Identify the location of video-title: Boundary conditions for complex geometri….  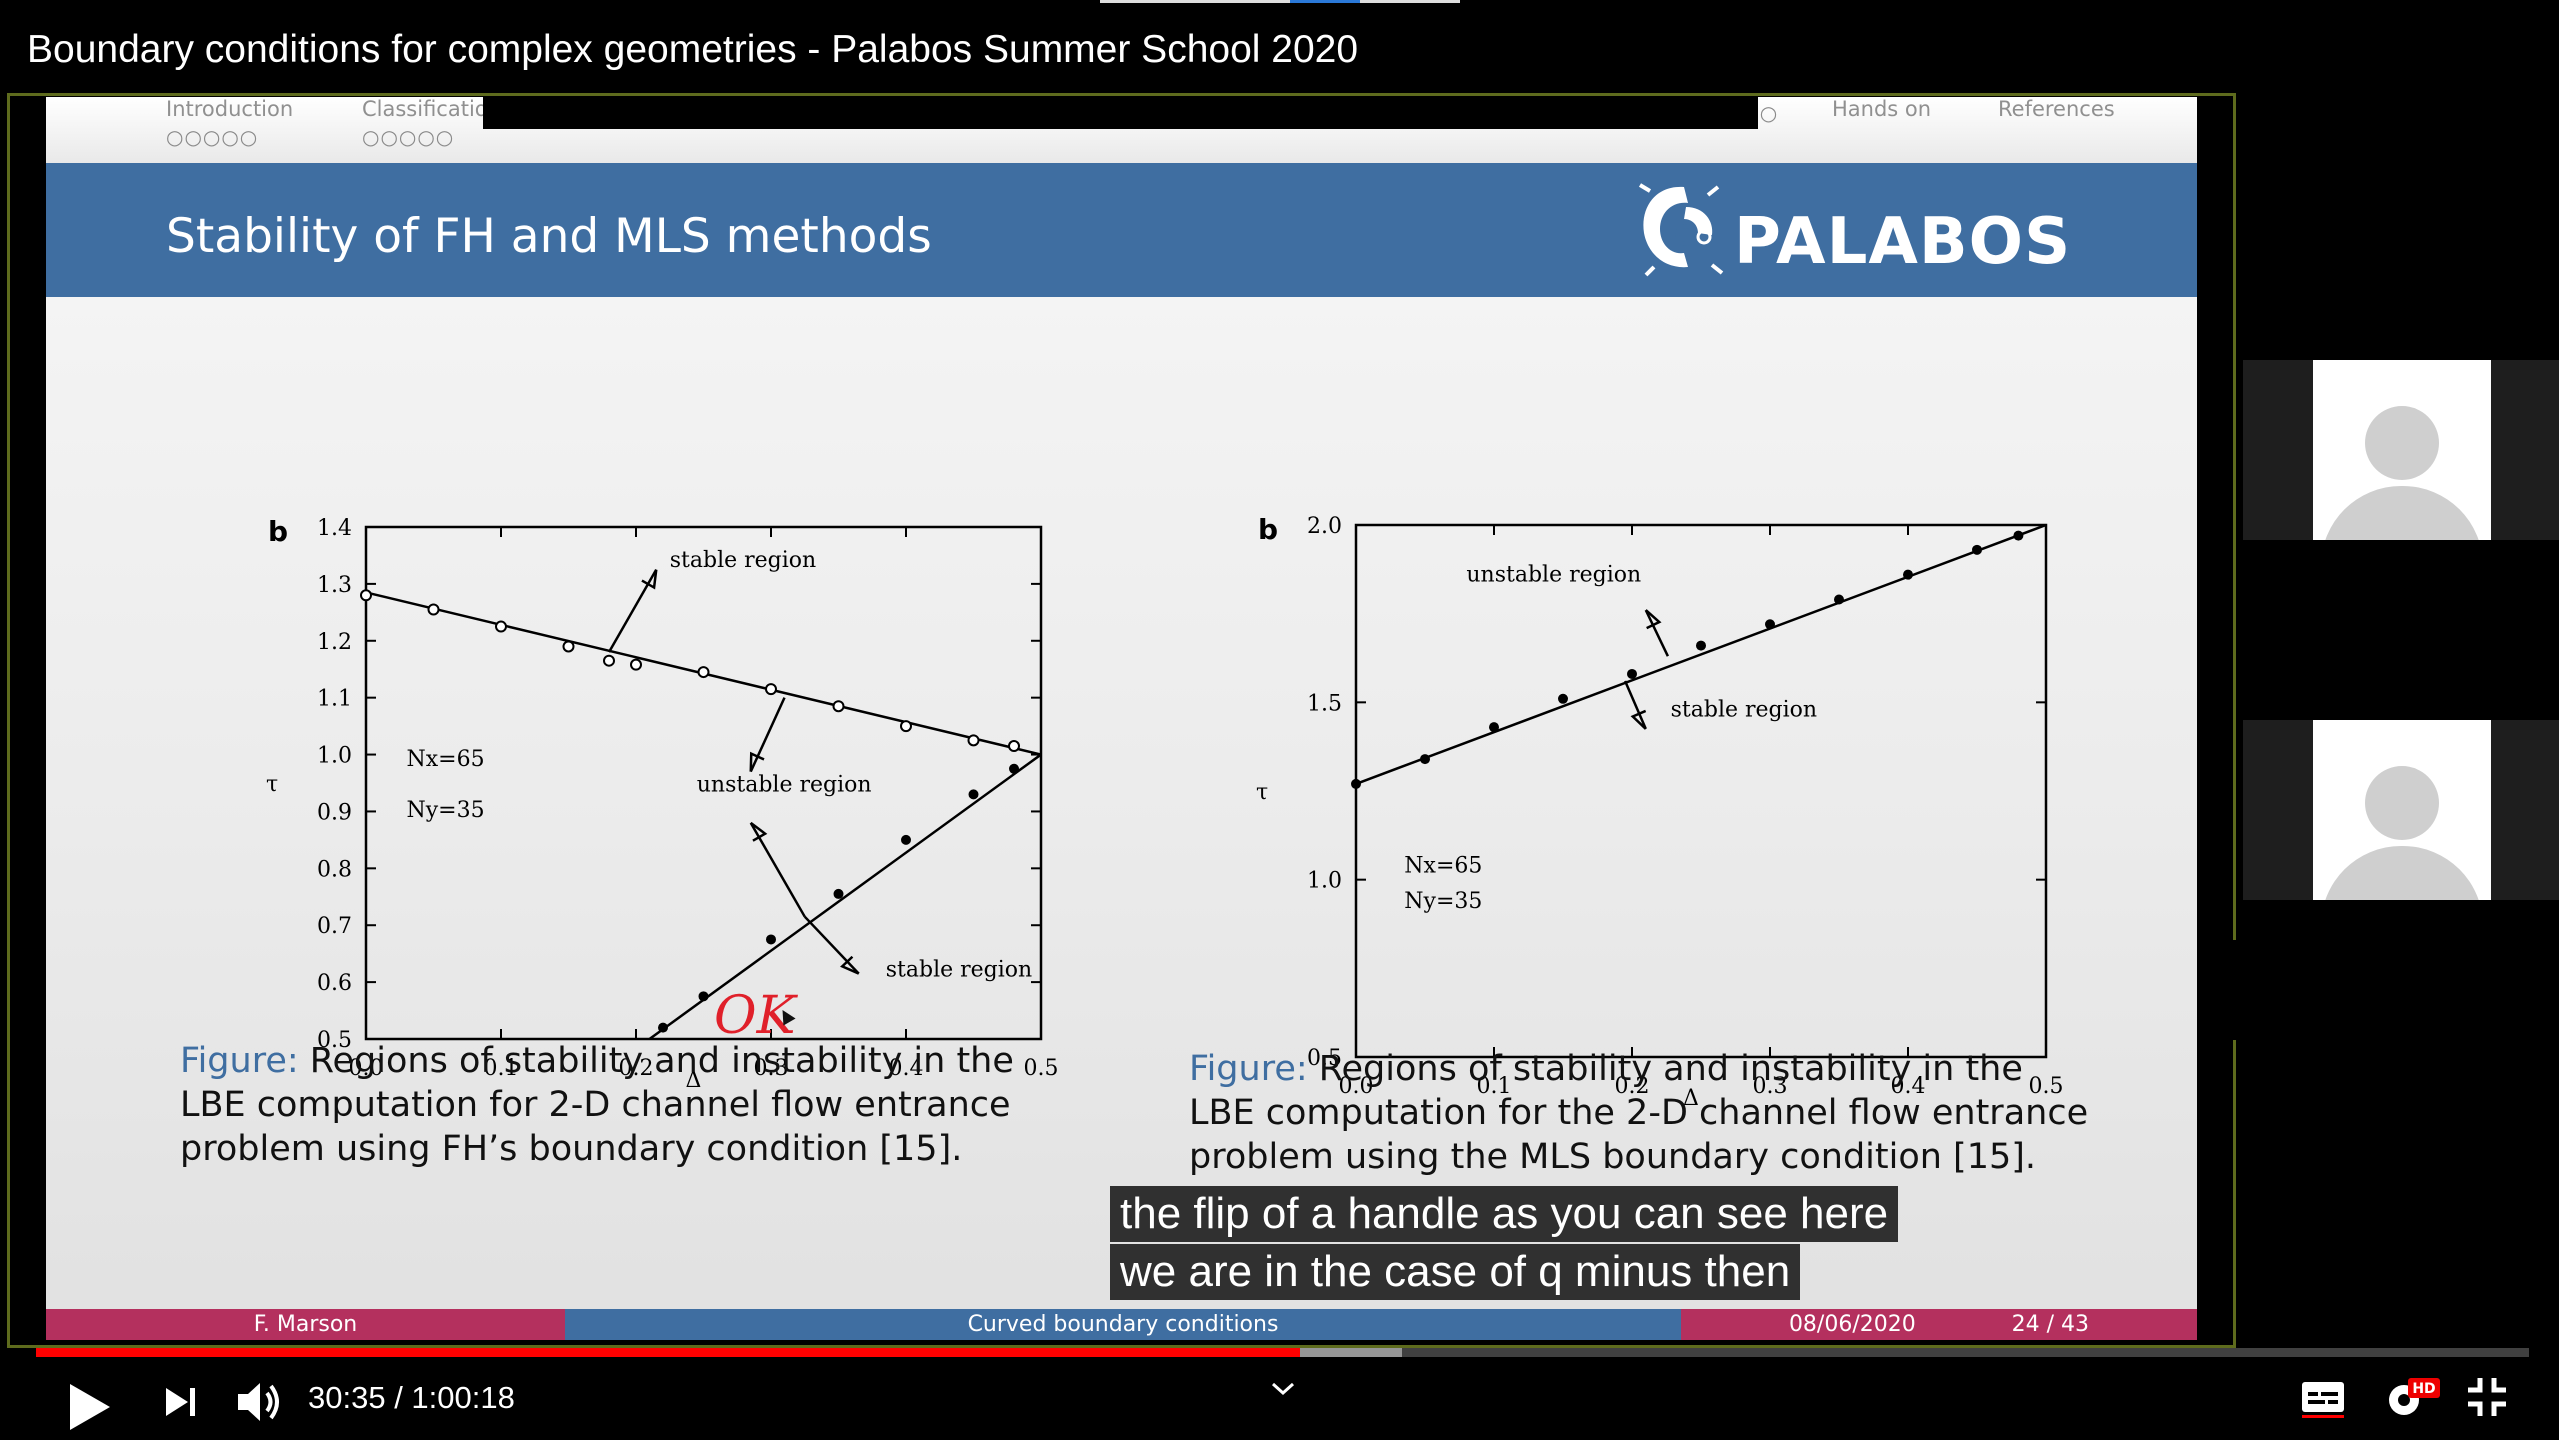
(693, 49).